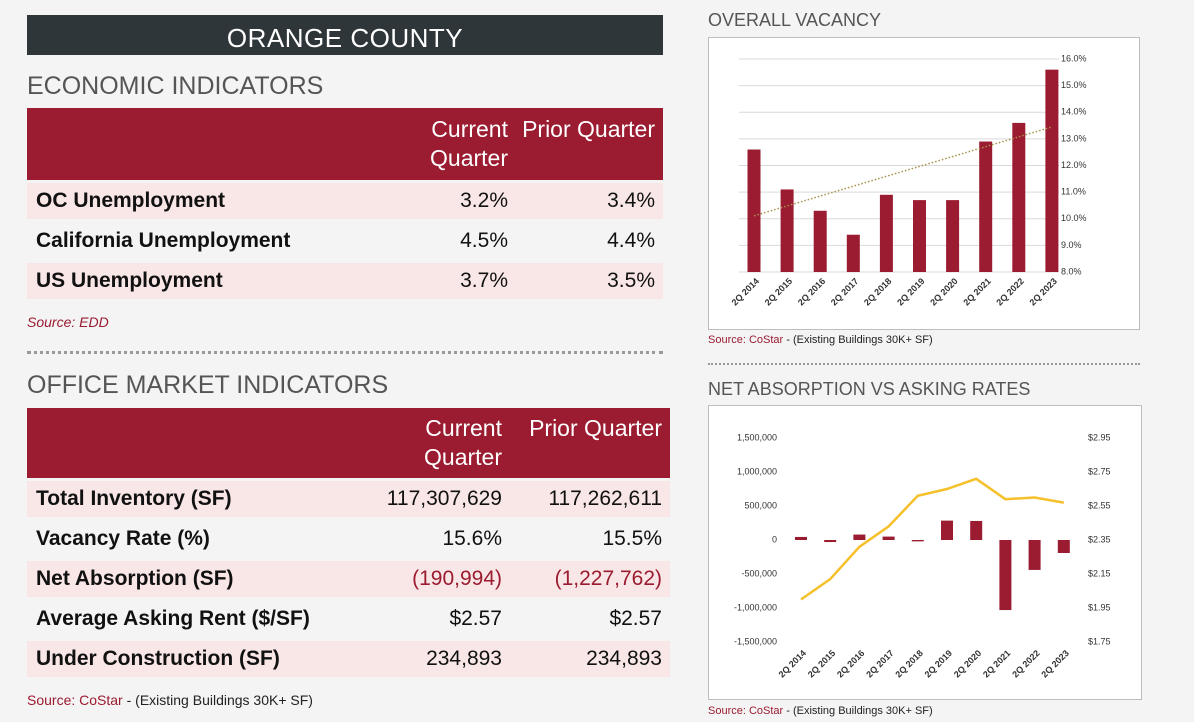  What do you see at coordinates (746, 711) in the screenshot?
I see `source-name: Source: CoStar` at bounding box center [746, 711].